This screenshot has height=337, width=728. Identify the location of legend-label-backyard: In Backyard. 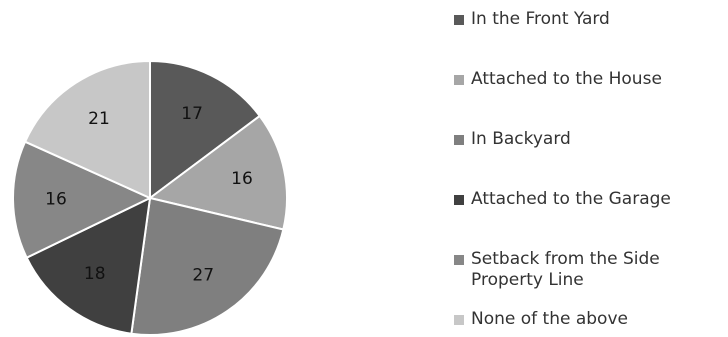
(521, 139).